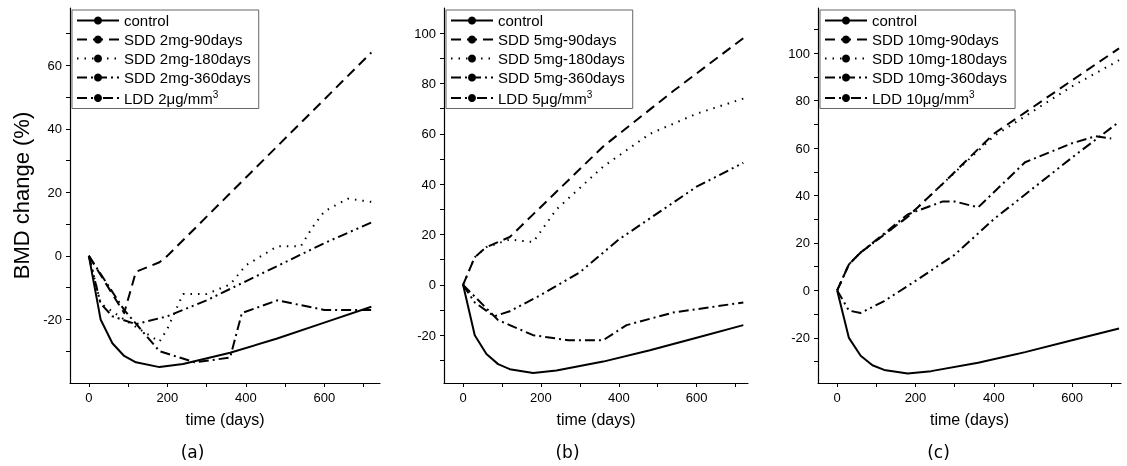  What do you see at coordinates (561, 77) in the screenshot?
I see `legend-label: SDD 5mg-360days` at bounding box center [561, 77].